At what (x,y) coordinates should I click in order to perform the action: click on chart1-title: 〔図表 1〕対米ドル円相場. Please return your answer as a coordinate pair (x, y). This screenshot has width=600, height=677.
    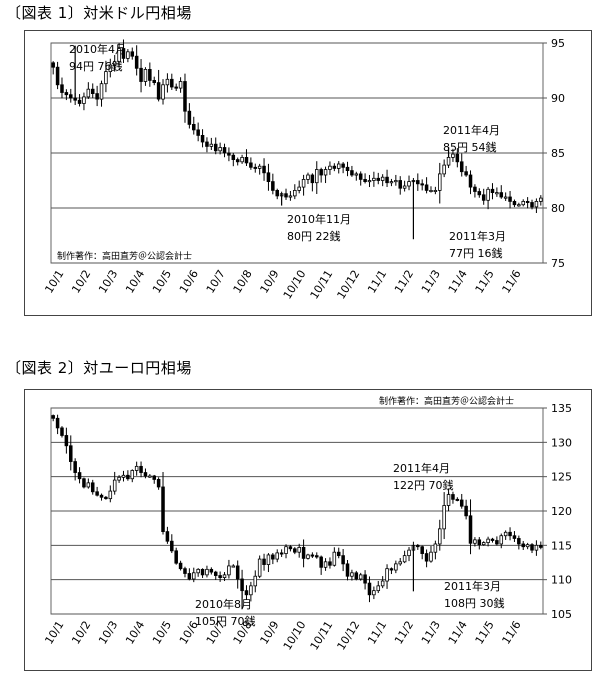
    Looking at the image, I should click on (99, 13).